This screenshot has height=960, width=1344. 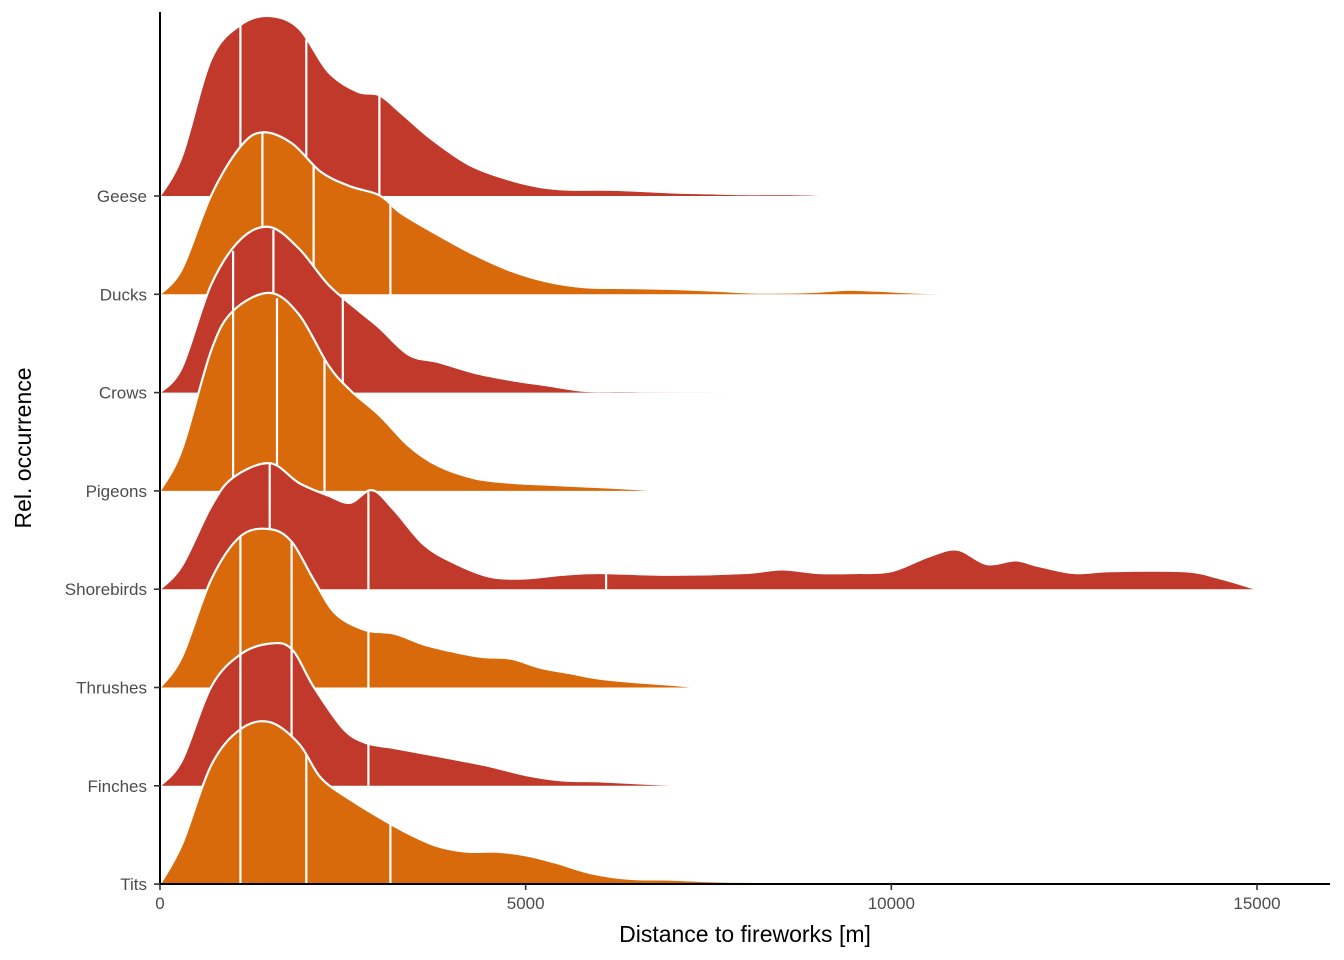 I want to click on x-tick-label-5000: 5000, so click(x=526, y=903).